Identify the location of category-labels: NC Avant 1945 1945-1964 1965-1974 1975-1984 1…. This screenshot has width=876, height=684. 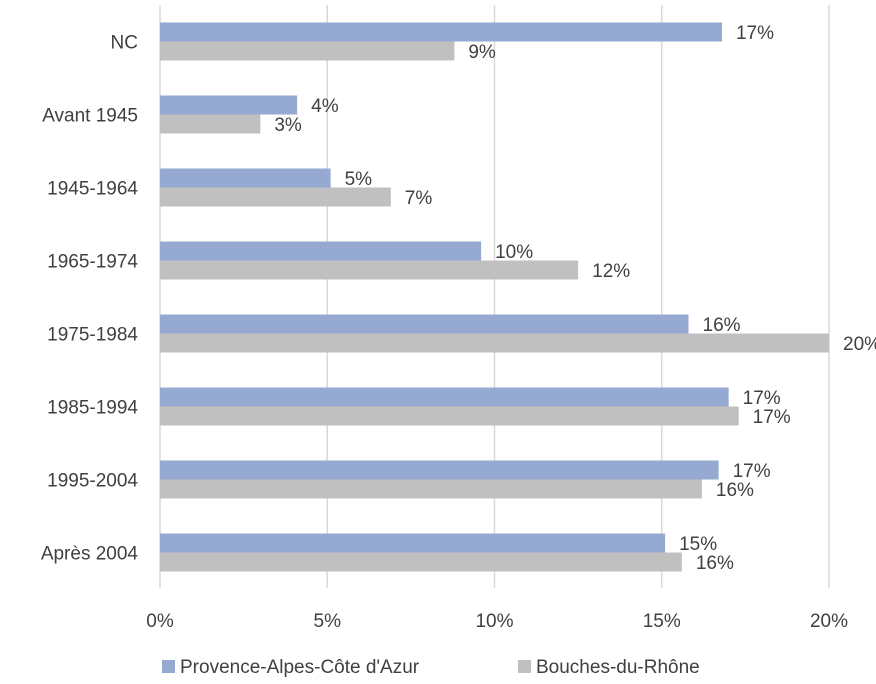
(90, 299).